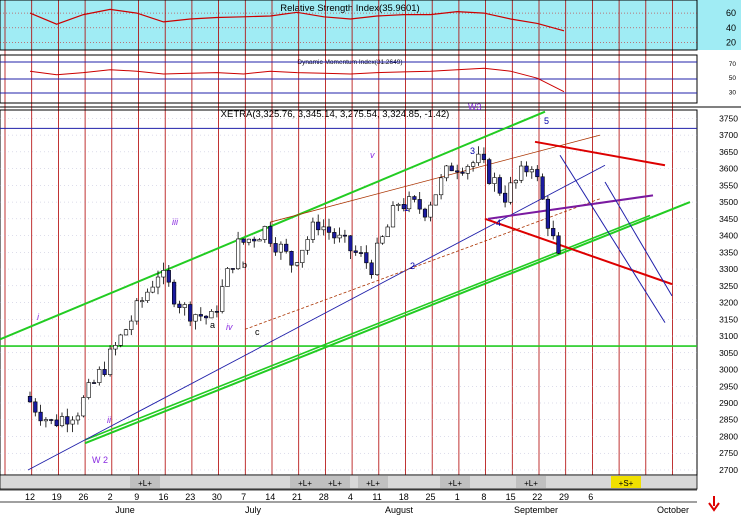  What do you see at coordinates (136, 497) in the screenshot?
I see `x-tick-label: 9` at bounding box center [136, 497].